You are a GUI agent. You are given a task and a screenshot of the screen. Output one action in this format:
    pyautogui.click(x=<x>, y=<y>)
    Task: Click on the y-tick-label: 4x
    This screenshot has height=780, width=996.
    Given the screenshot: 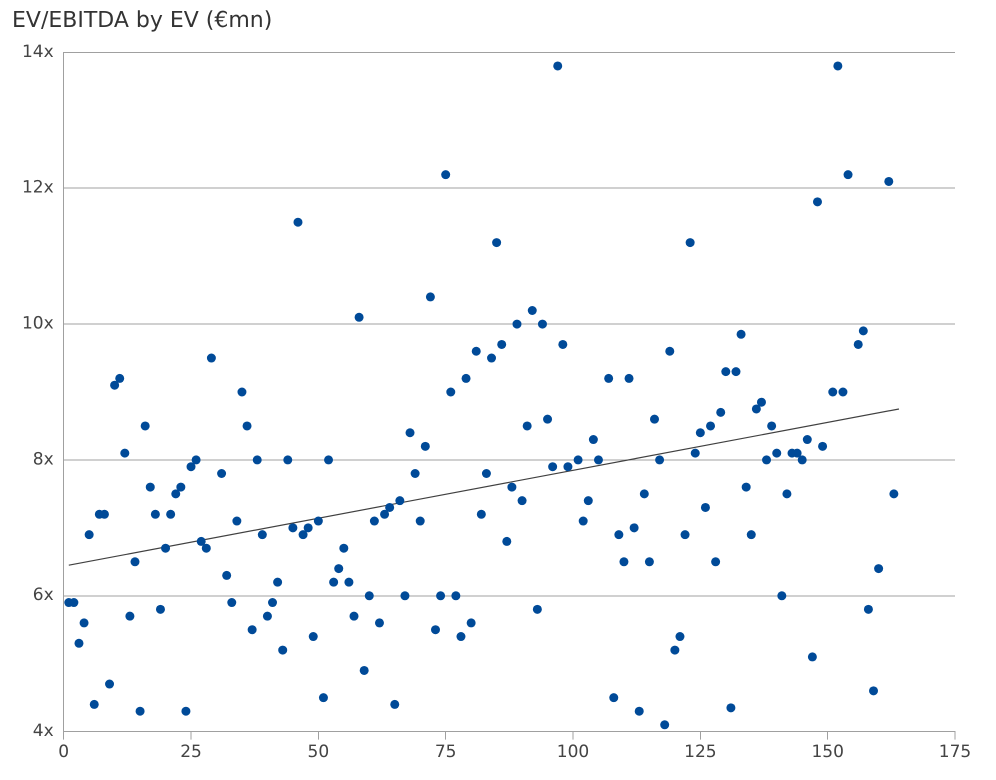 What is the action you would take?
    pyautogui.click(x=43, y=731)
    